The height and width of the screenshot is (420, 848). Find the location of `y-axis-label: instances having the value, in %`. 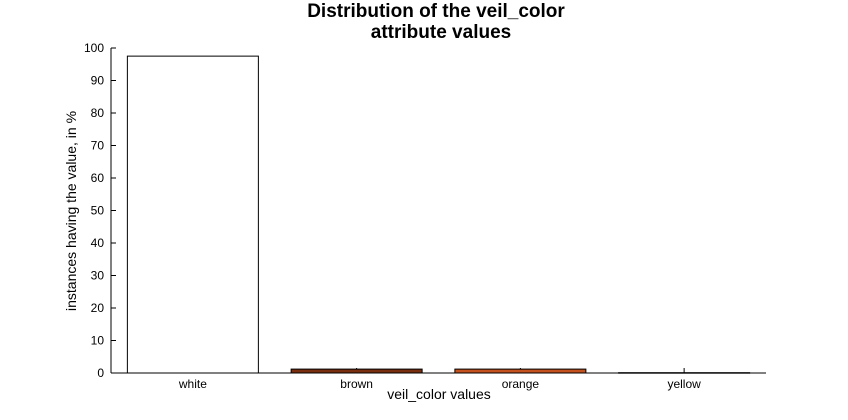

y-axis-label: instances having the value, in % is located at coordinates (71, 211).